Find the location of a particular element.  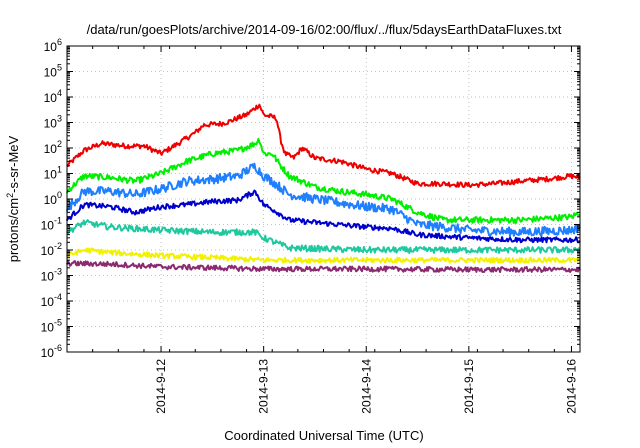

y-tick-label: 10¹ is located at coordinates (53, 173).